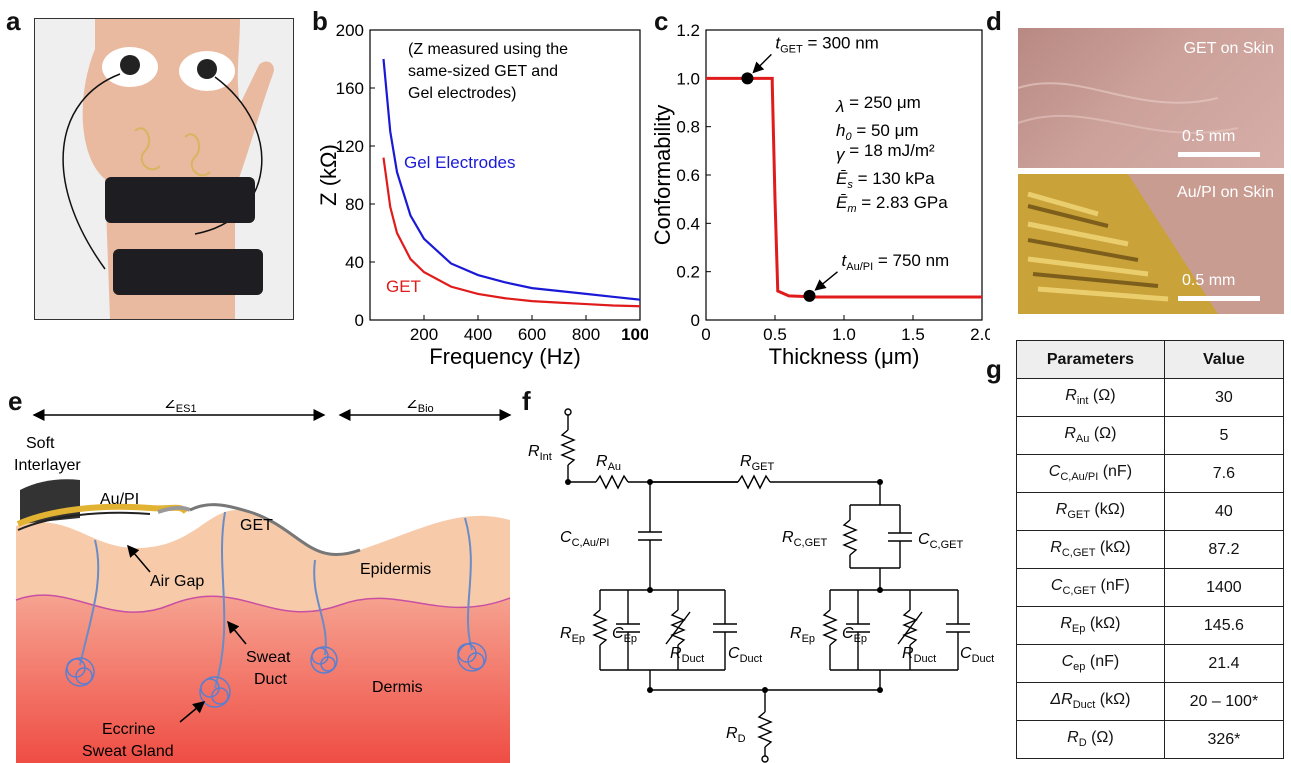 The height and width of the screenshot is (763, 1291). Describe the element at coordinates (745, 655) in the screenshot. I see `c-duct-label-left: CDuct` at that location.